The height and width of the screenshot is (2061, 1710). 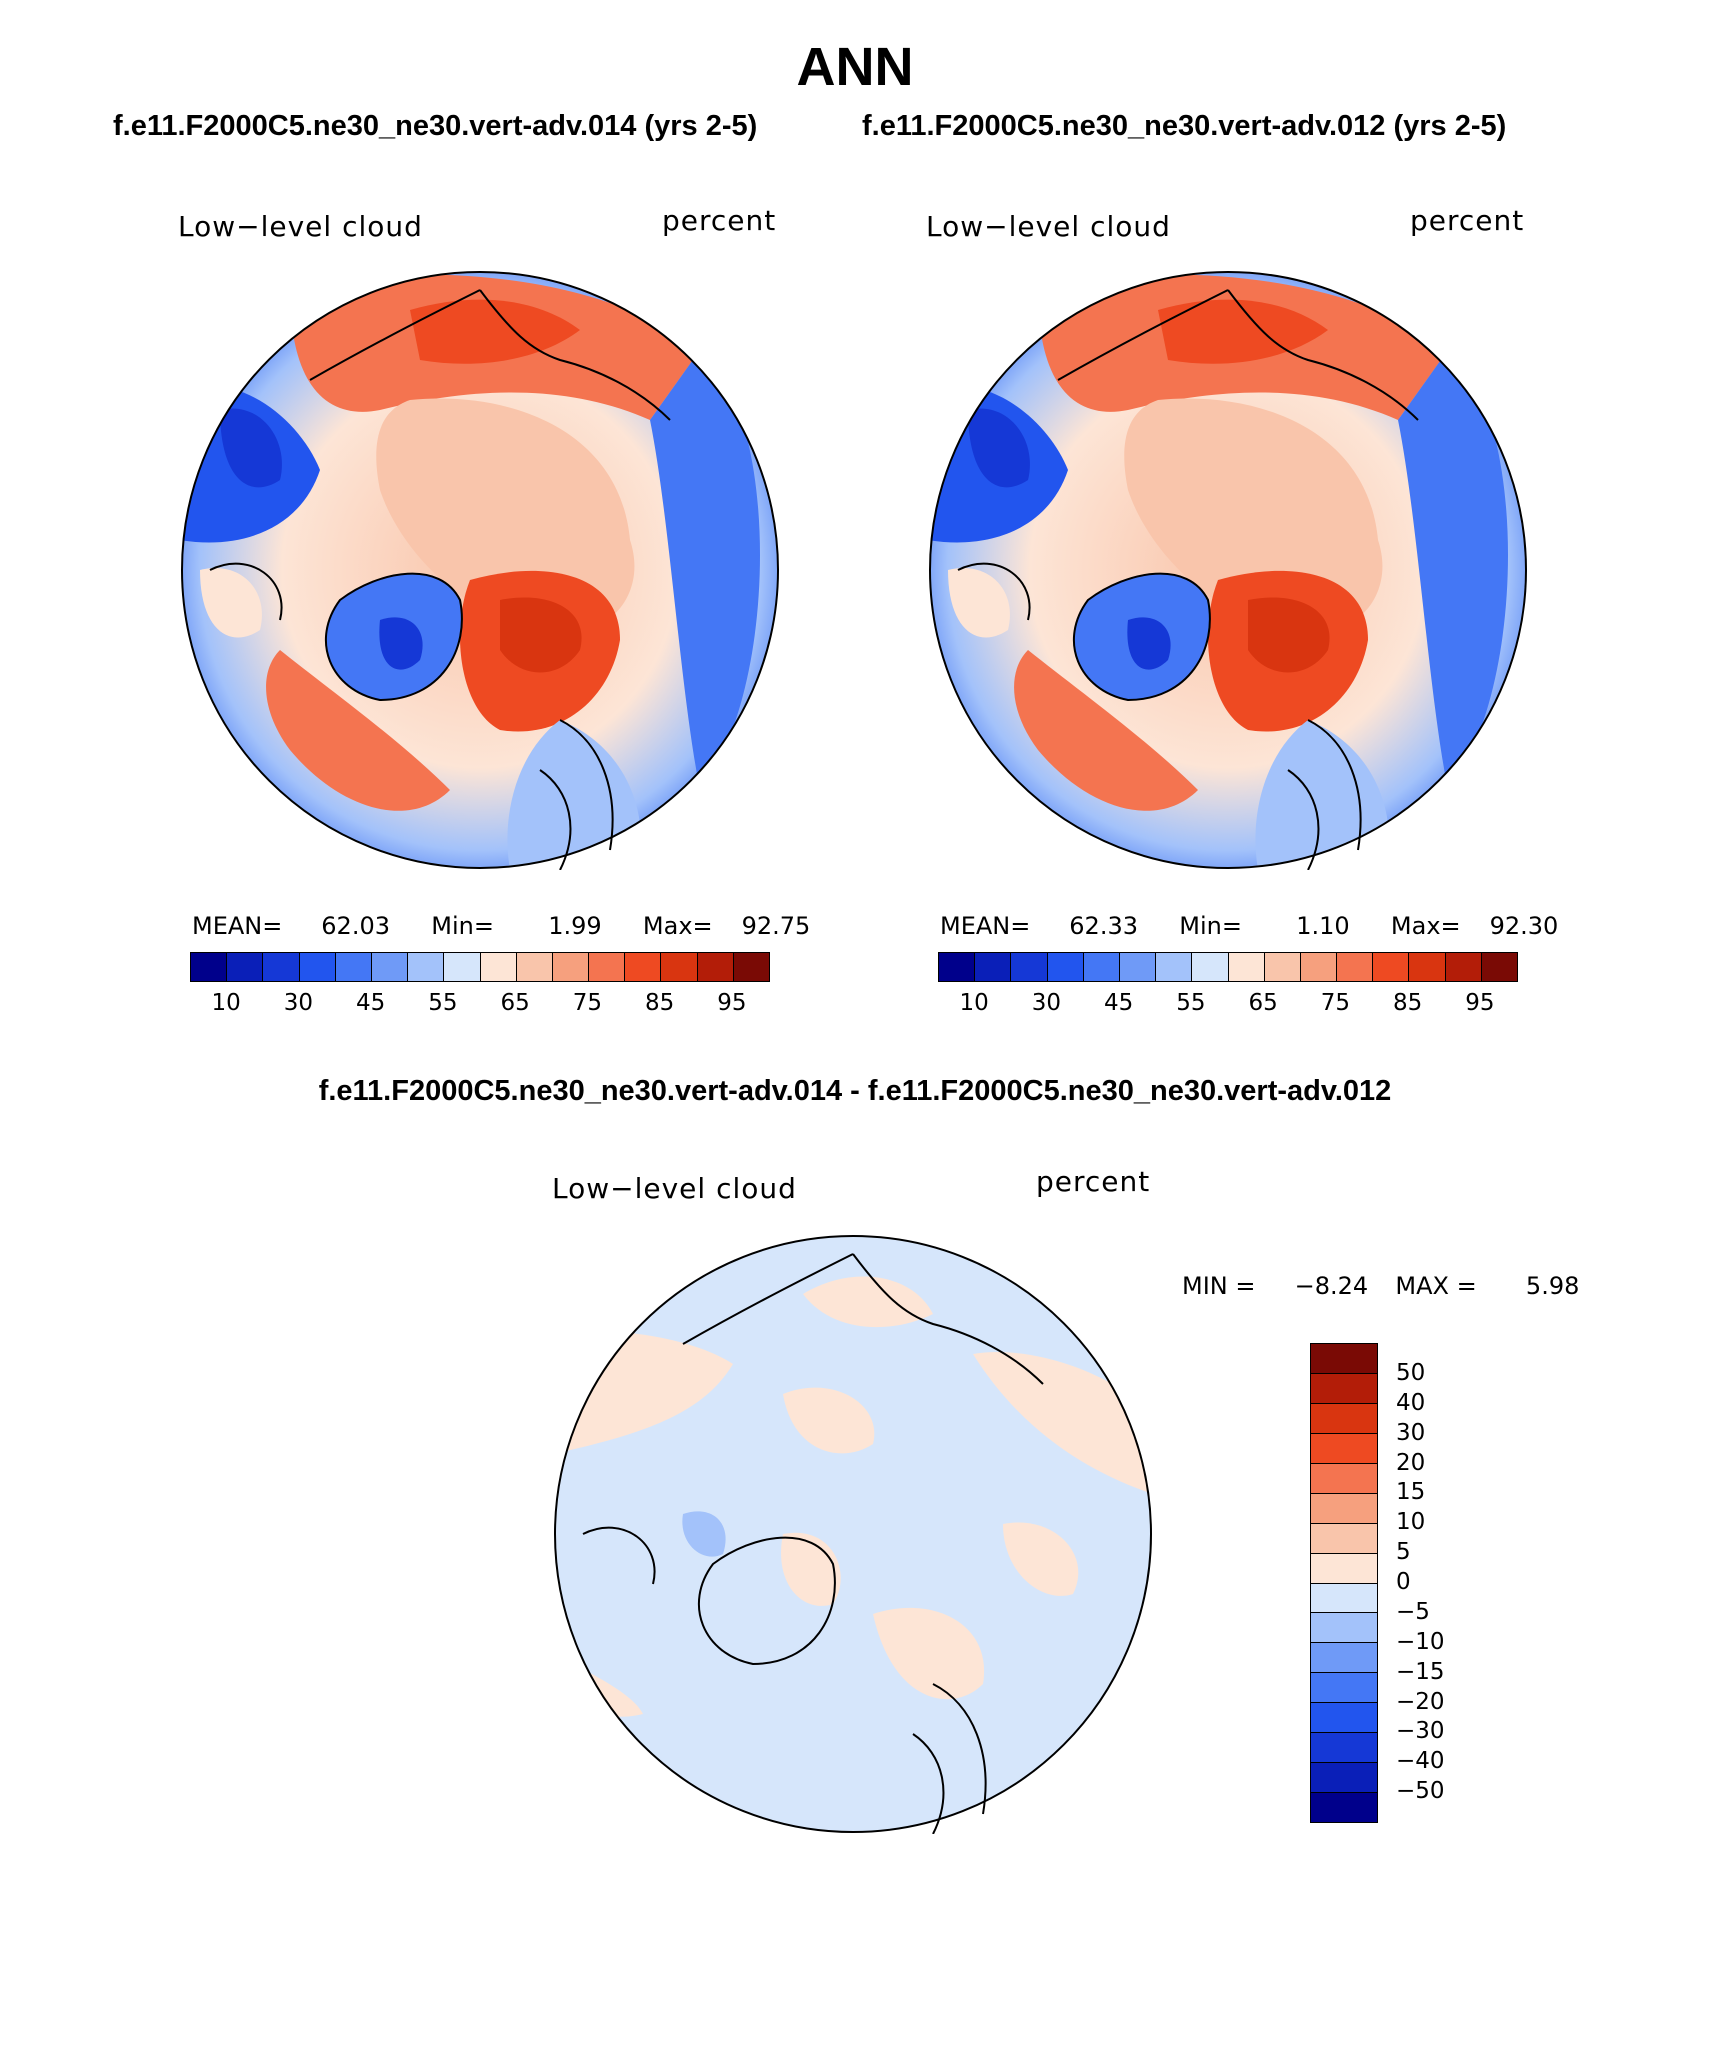 What do you see at coordinates (1191, 1003) in the screenshot?
I see `colorbar2-tick-label: 55` at bounding box center [1191, 1003].